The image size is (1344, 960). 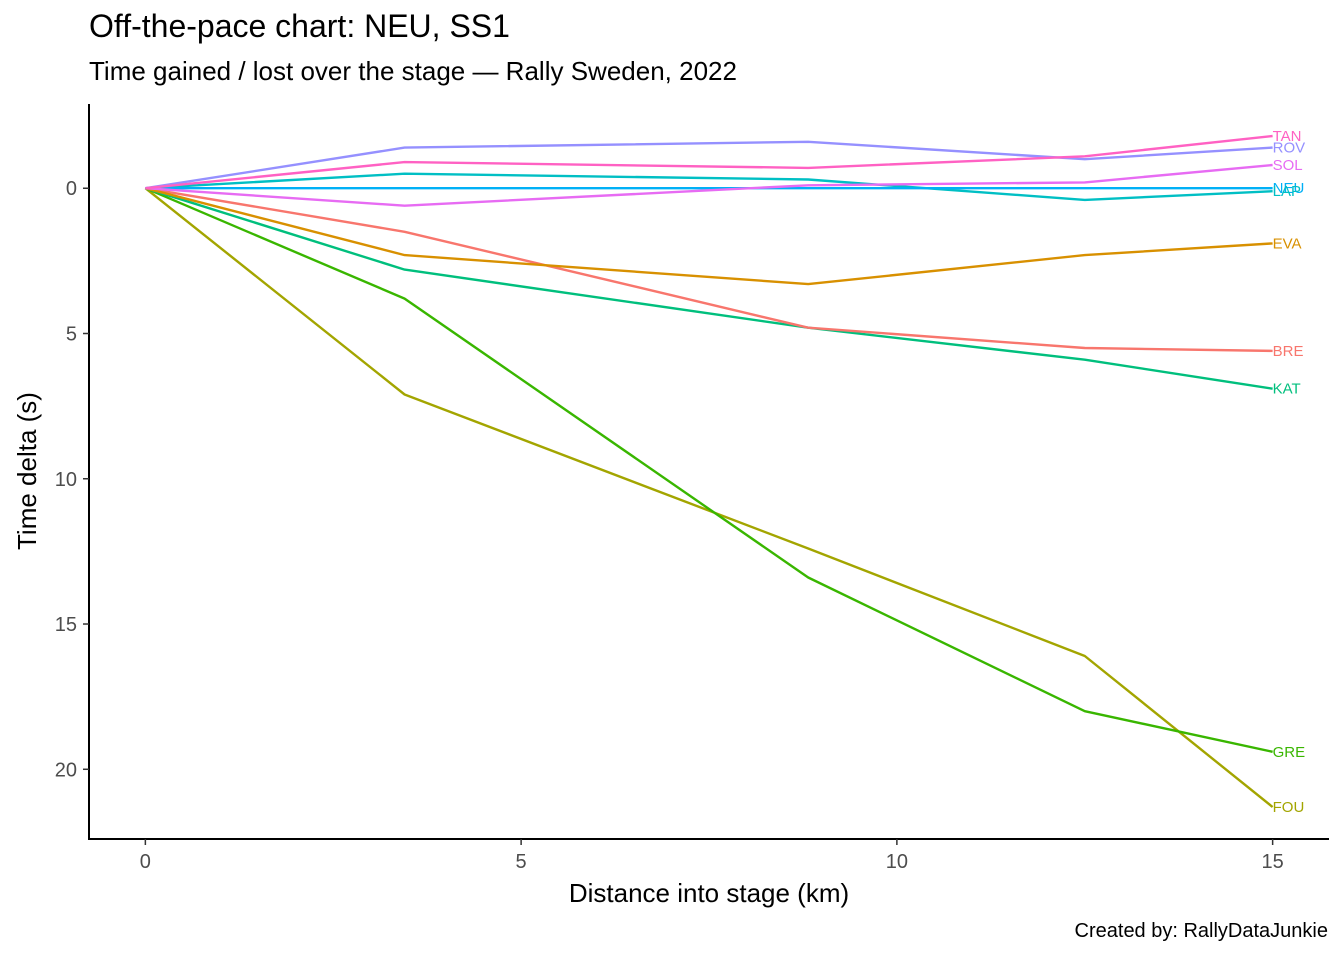 I want to click on series-line-rov, so click(x=709, y=165).